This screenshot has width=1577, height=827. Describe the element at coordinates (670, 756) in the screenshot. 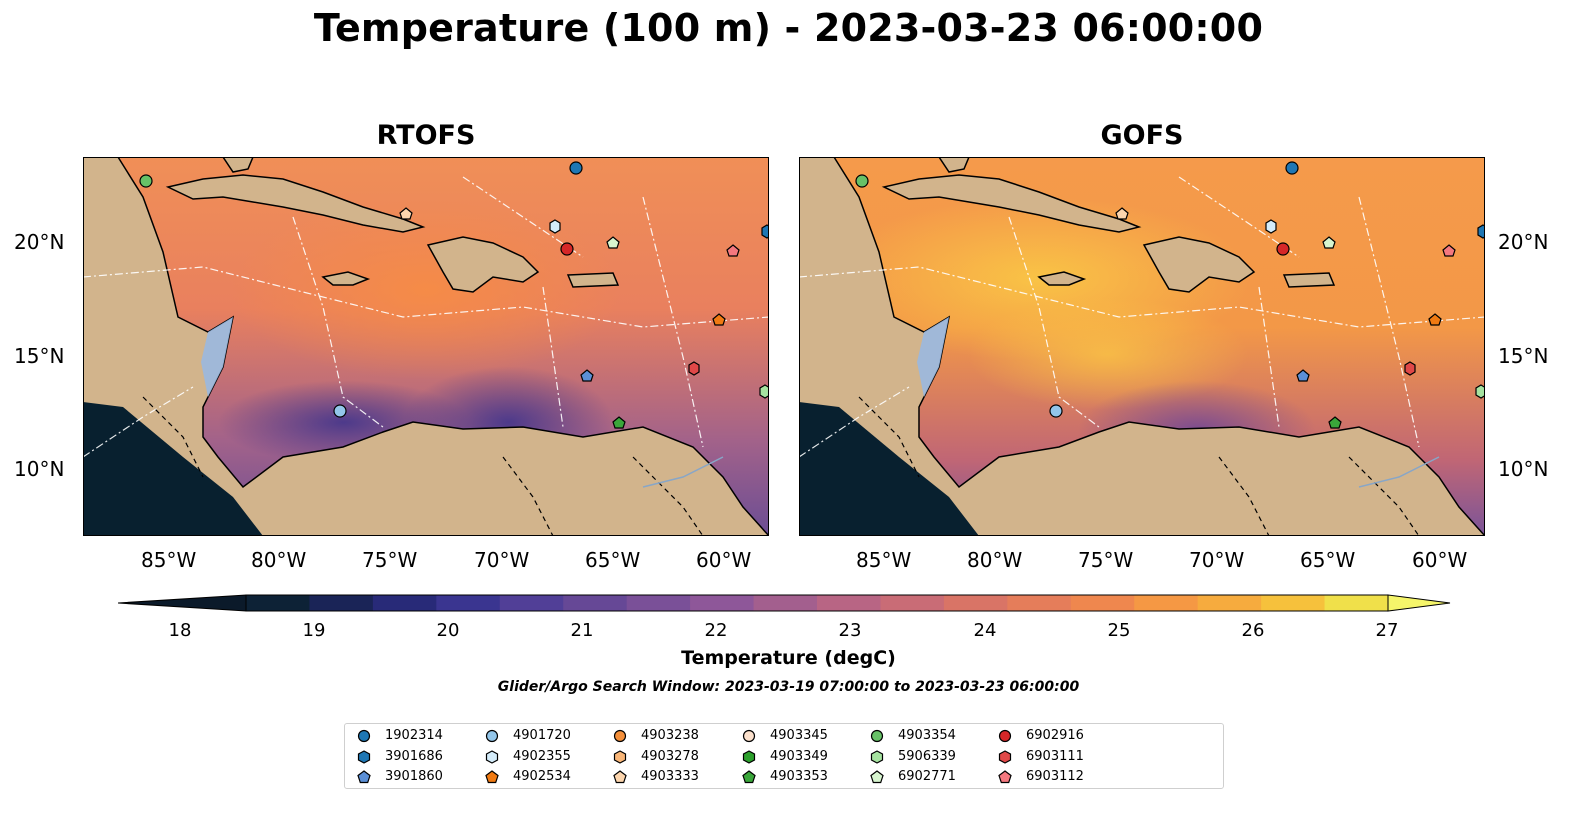

I see `legend-label: 4903278` at that location.